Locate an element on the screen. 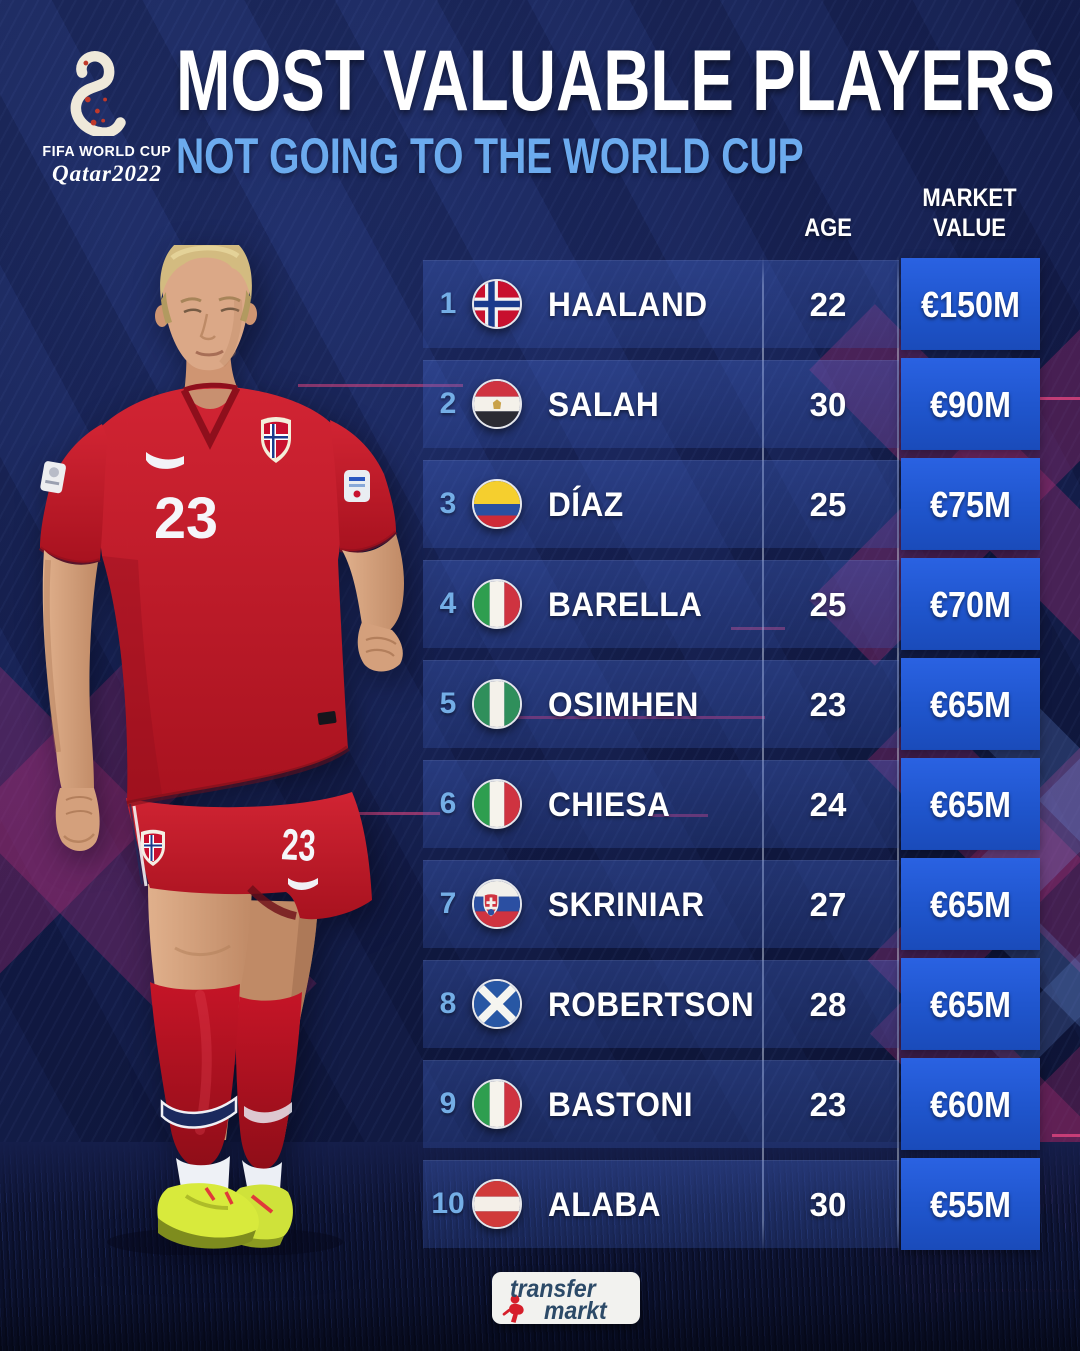 This screenshot has width=1080, height=1351. transfermarkt-player-icon is located at coordinates (513, 1308).